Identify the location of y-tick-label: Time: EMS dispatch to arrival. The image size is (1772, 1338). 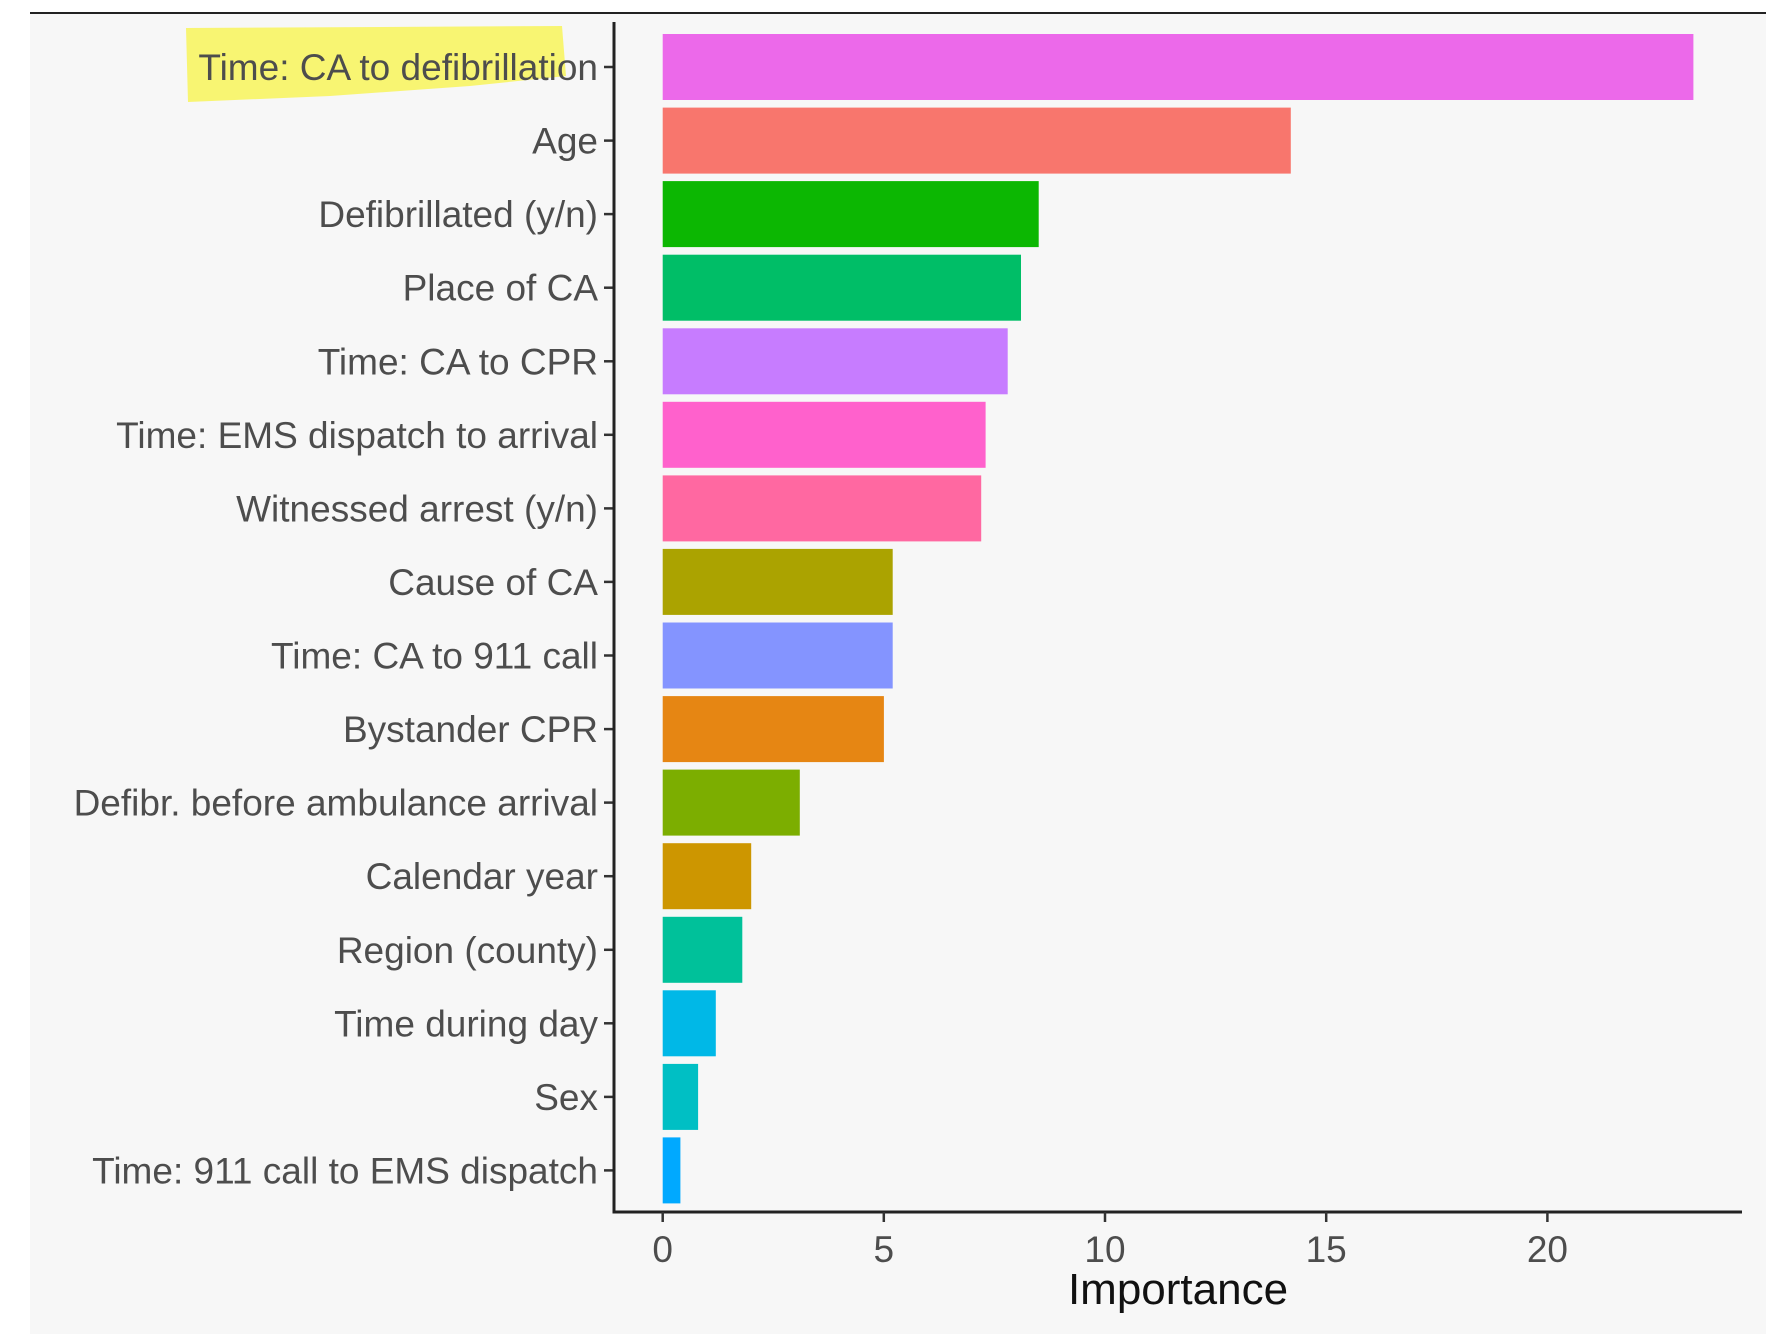
(357, 435).